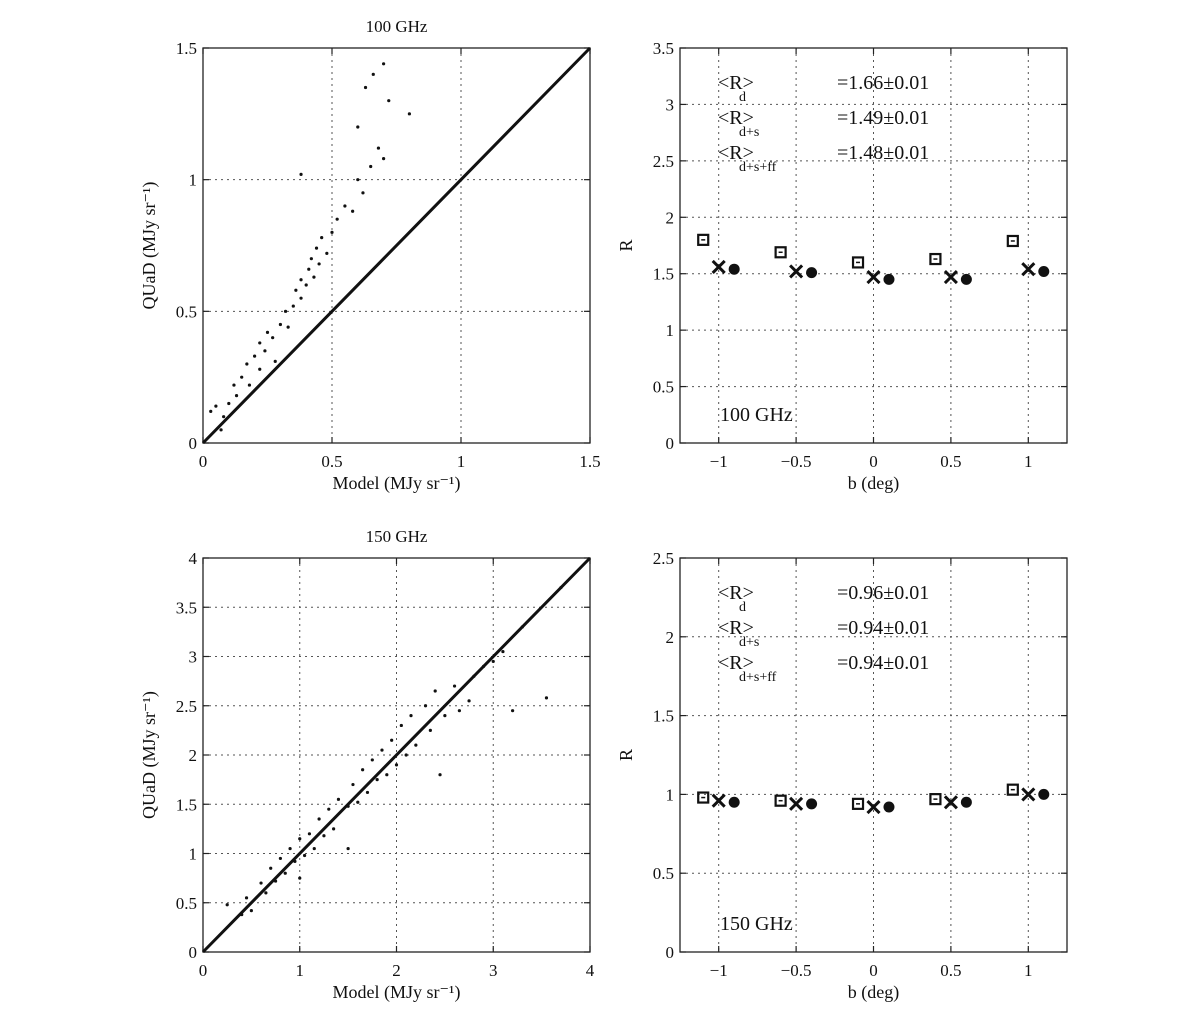 The image size is (1200, 1027). Describe the element at coordinates (663, 161) in the screenshot. I see `y-tick-label: 2.5` at that location.